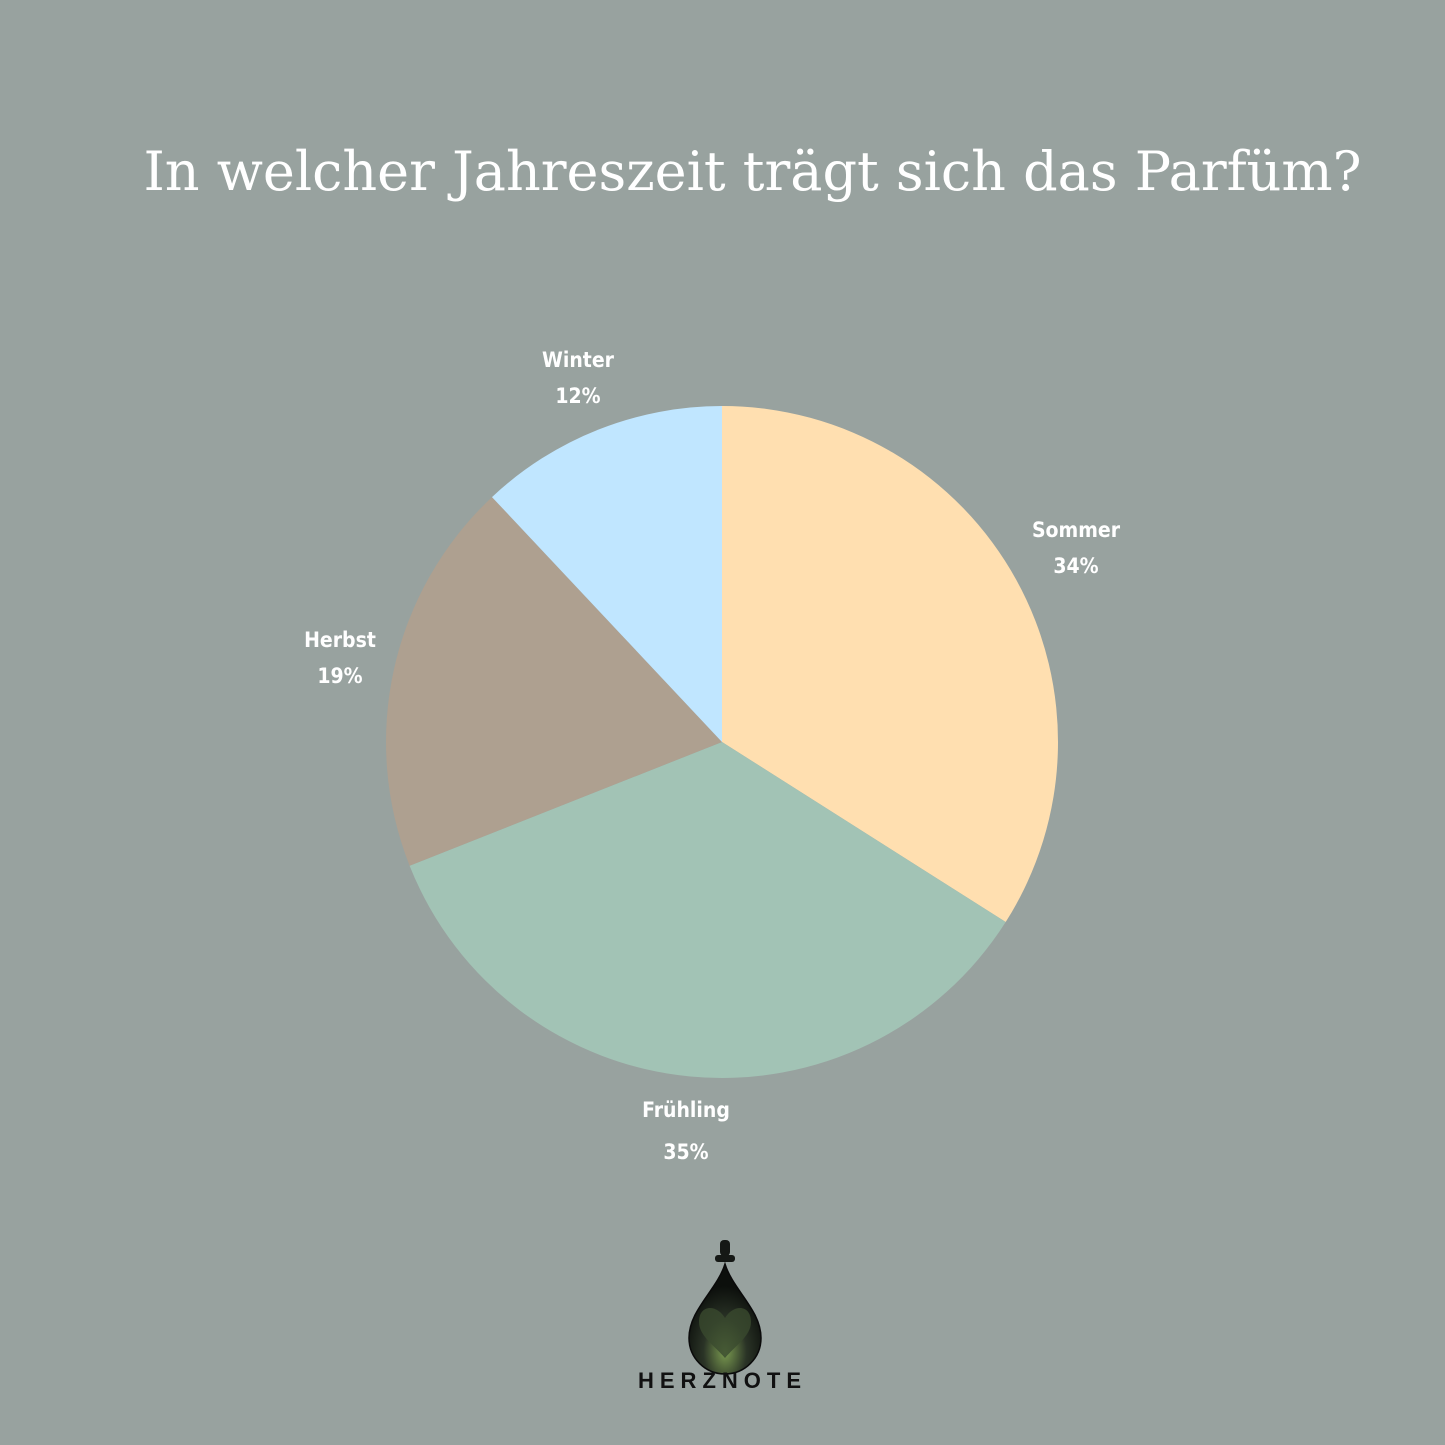 Image resolution: width=1445 pixels, height=1445 pixels. I want to click on pie-slice-sommer, so click(890, 664).